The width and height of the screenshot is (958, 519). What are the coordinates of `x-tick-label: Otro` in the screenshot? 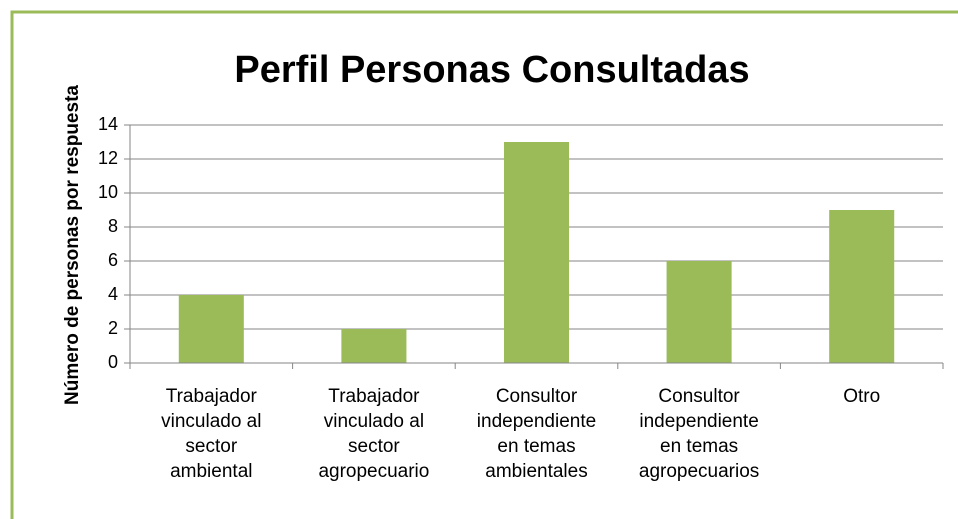 It's located at (861, 396).